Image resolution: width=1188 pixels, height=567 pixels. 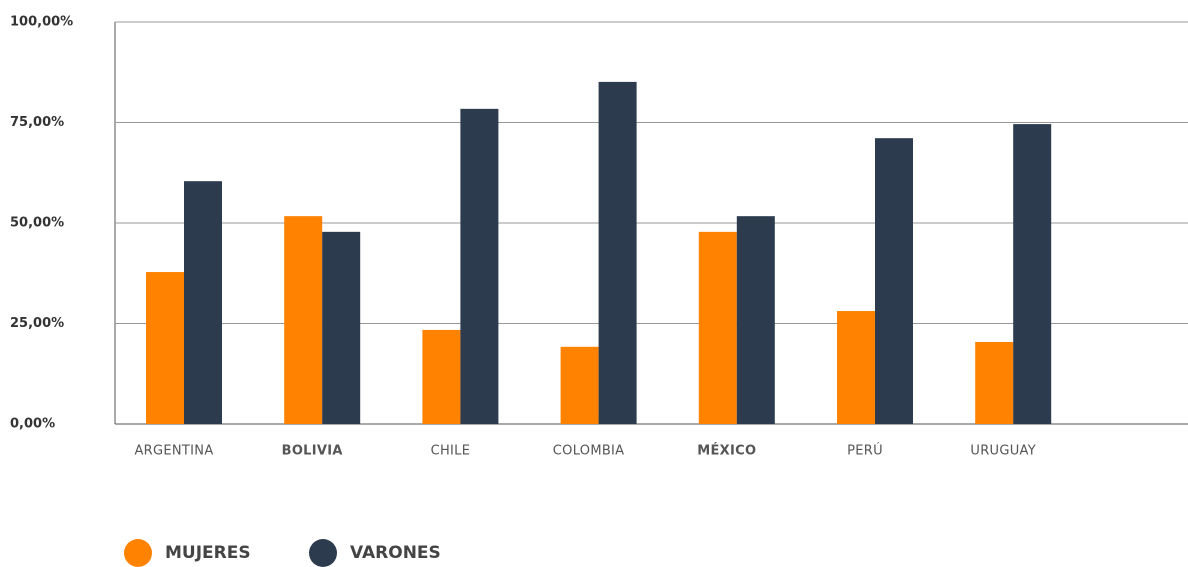 I want to click on x-tick-label: BOLIVIA, so click(x=312, y=451).